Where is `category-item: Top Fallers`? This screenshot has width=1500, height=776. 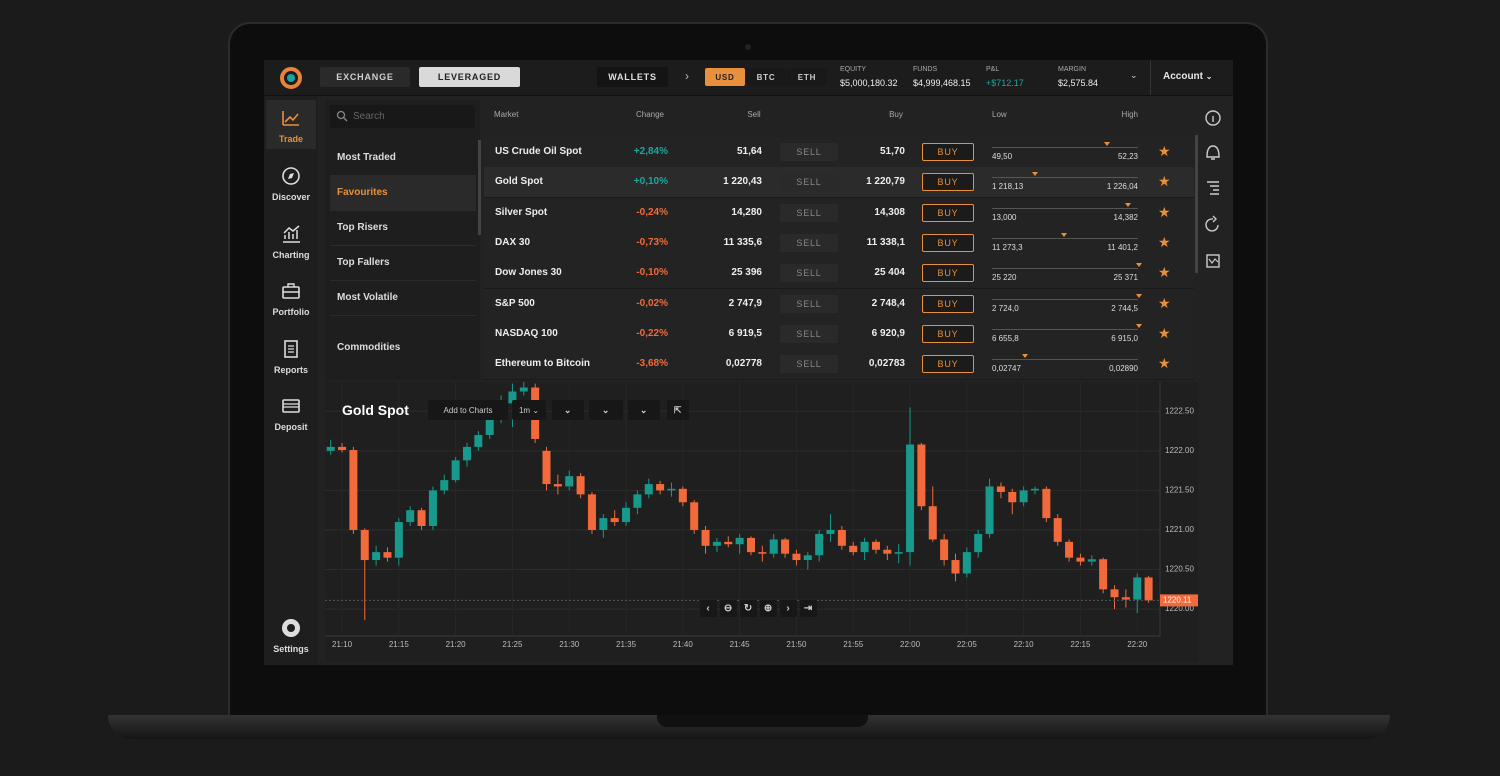 category-item: Top Fallers is located at coordinates (363, 262).